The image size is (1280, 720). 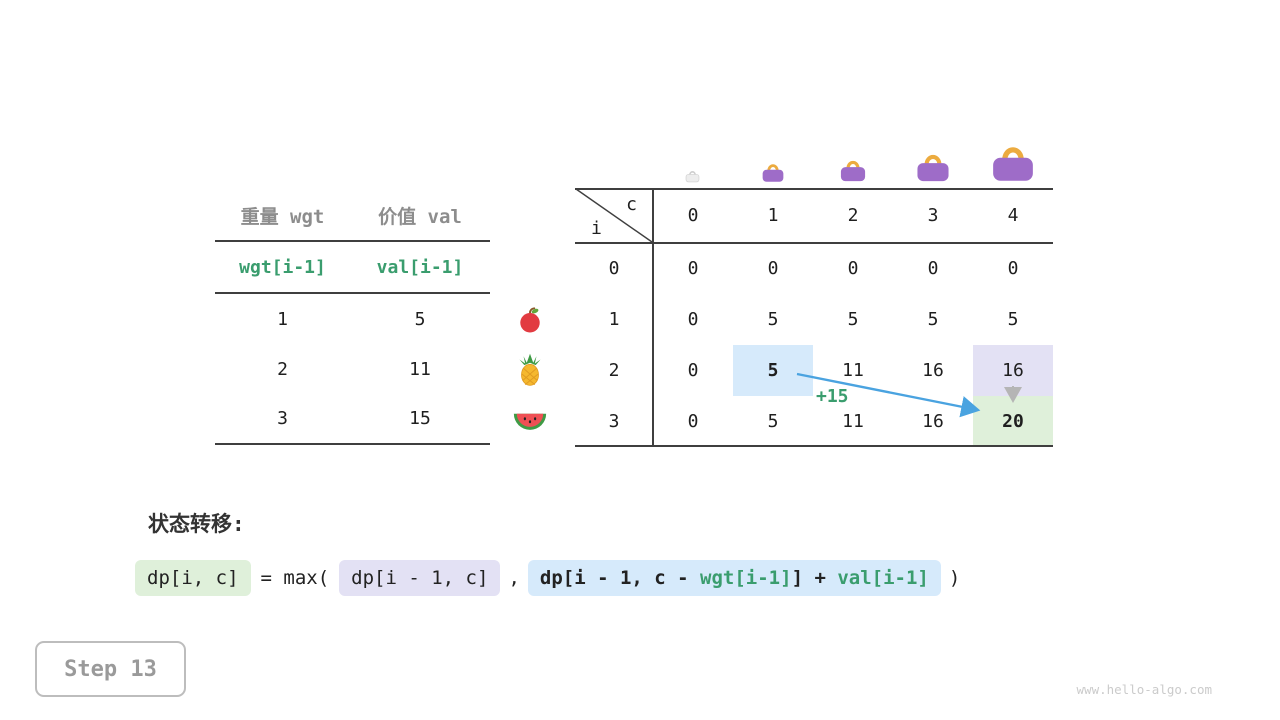 What do you see at coordinates (693, 215) in the screenshot?
I see `dp-col-header: 0` at bounding box center [693, 215].